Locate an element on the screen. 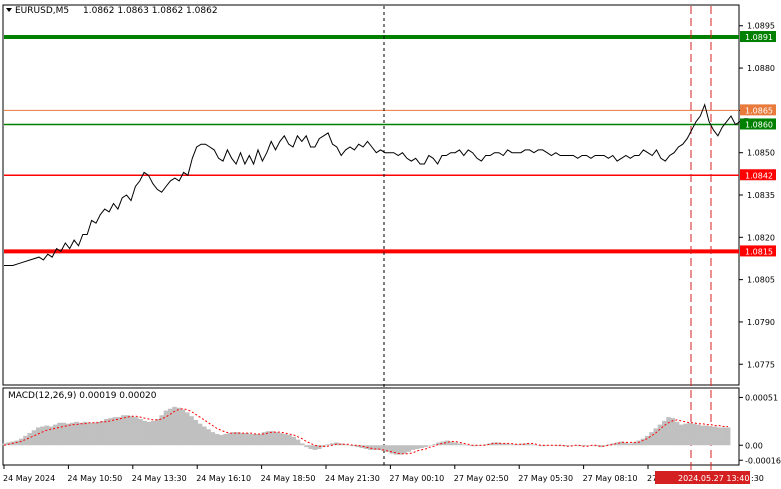  macd-tick-label: 0.00 is located at coordinates (754, 445).